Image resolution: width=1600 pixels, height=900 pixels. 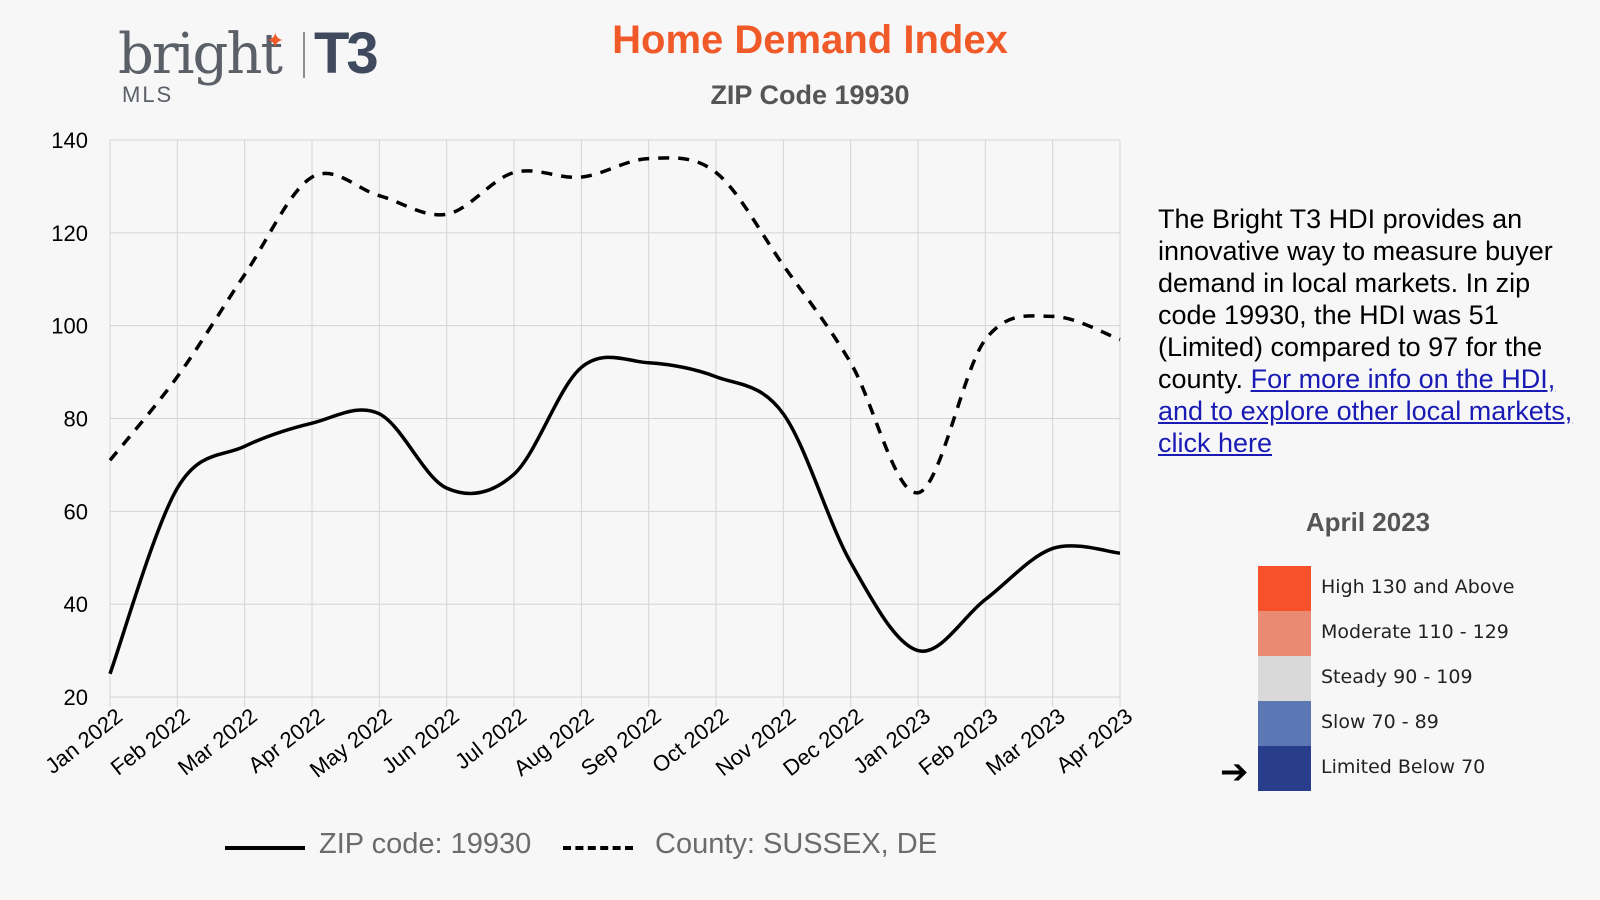 I want to click on dashed-line-swatch, so click(x=598, y=848).